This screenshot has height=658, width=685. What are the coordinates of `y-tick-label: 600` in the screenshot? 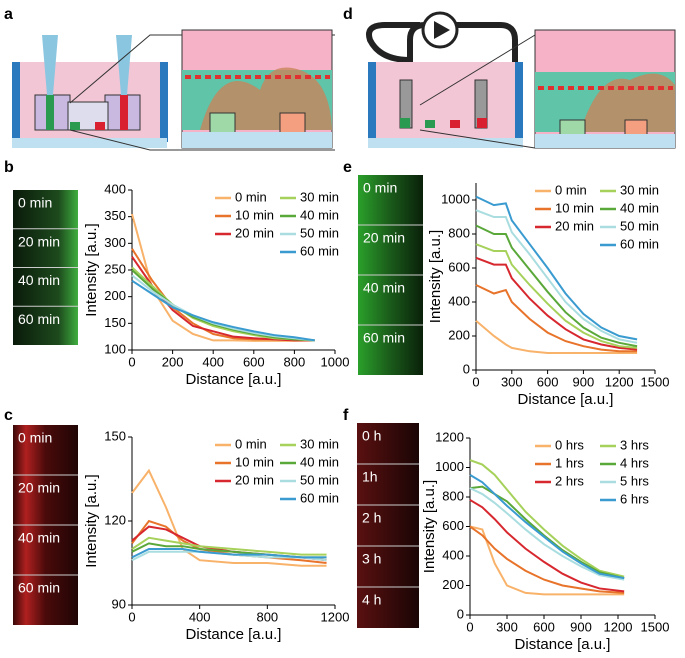 It's located at (453, 525).